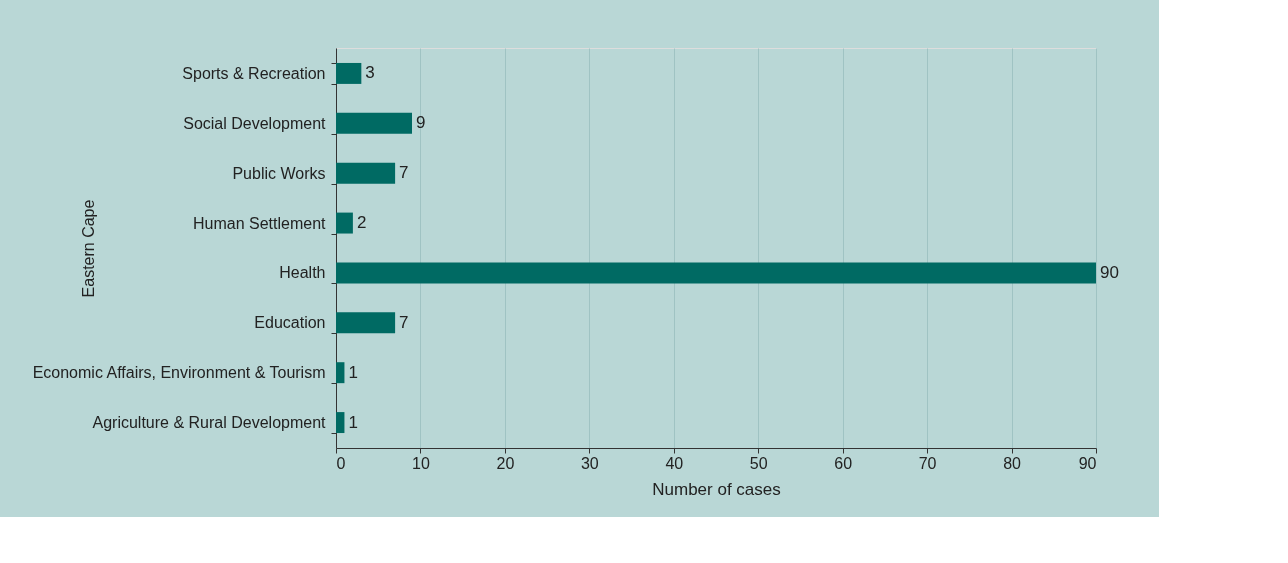 The height and width of the screenshot is (563, 1288). I want to click on y-tick-label: Sports & Recreation, so click(254, 73).